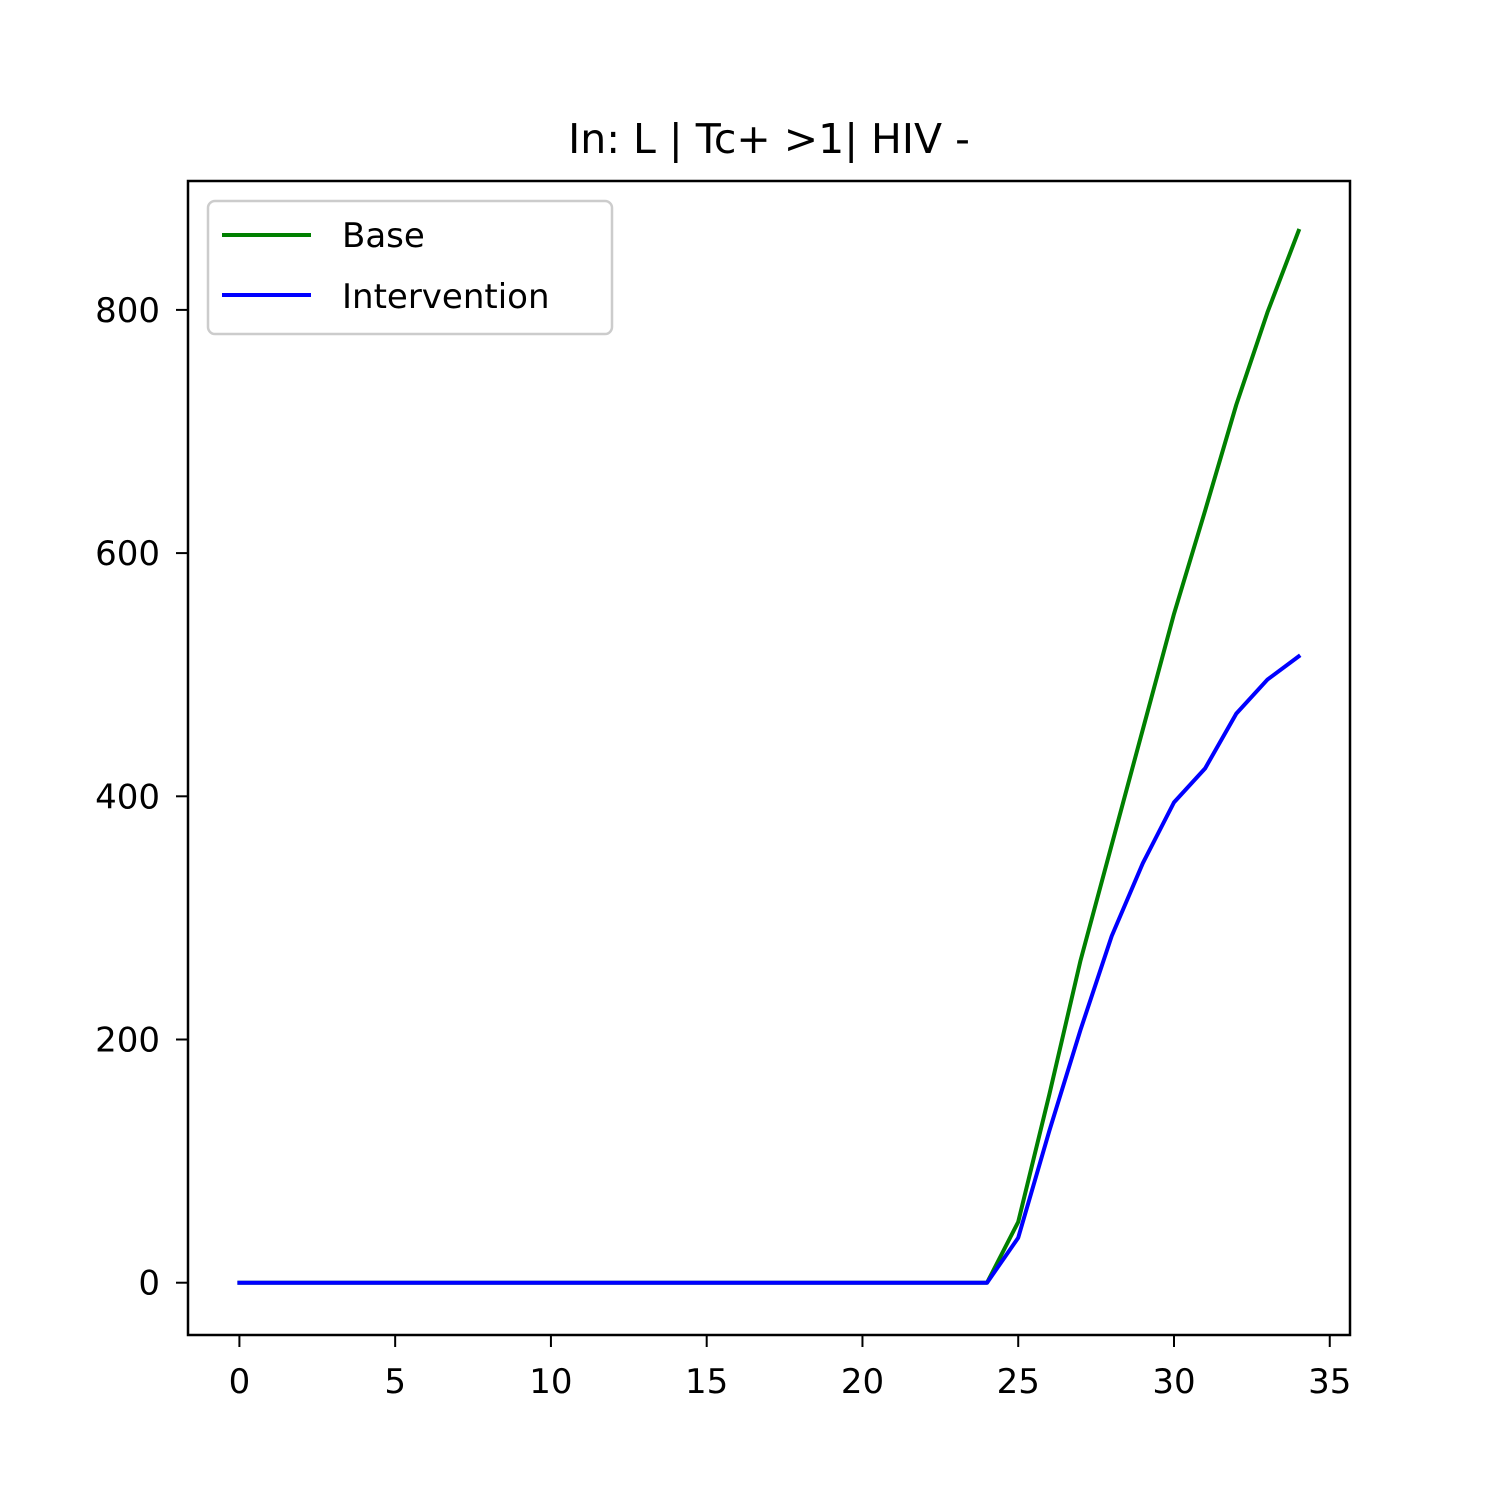  What do you see at coordinates (790, 1368) in the screenshot?
I see `x-axis: 0 5 10 15 20 25 30 35` at bounding box center [790, 1368].